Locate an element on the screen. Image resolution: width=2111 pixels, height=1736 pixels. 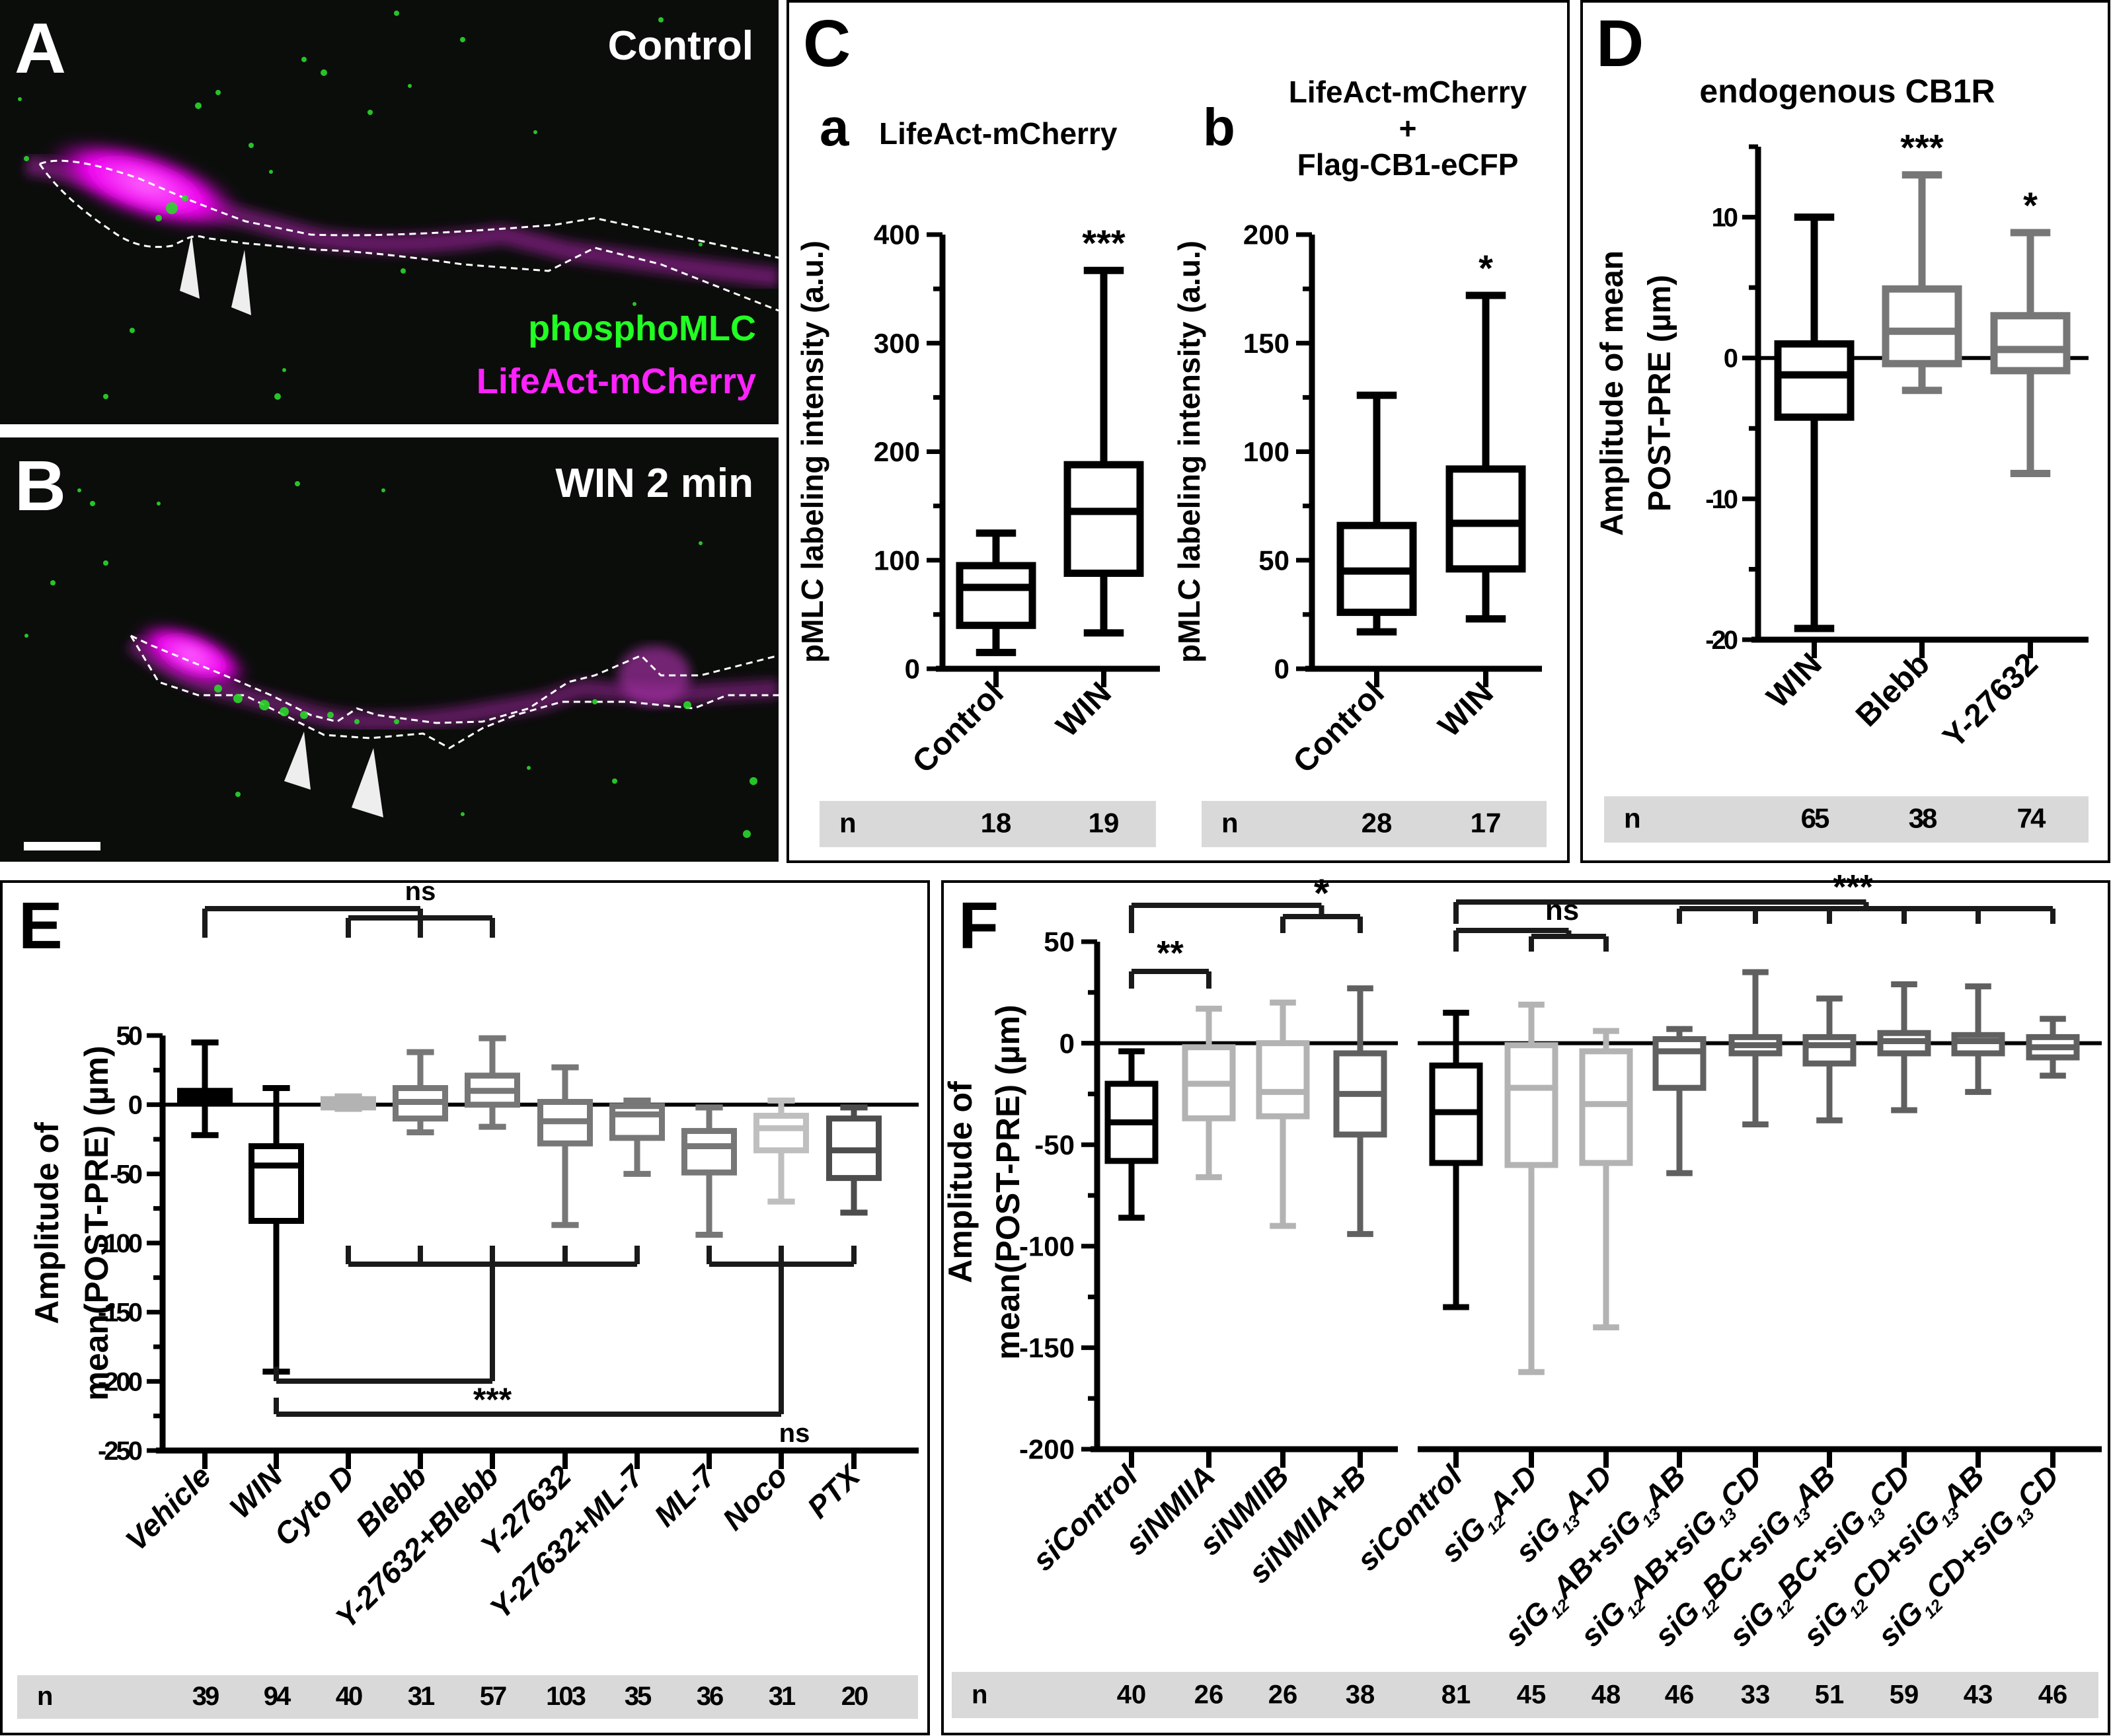
y-axis-label: mean(POST-PRE) (µm) is located at coordinates (1007, 1181).